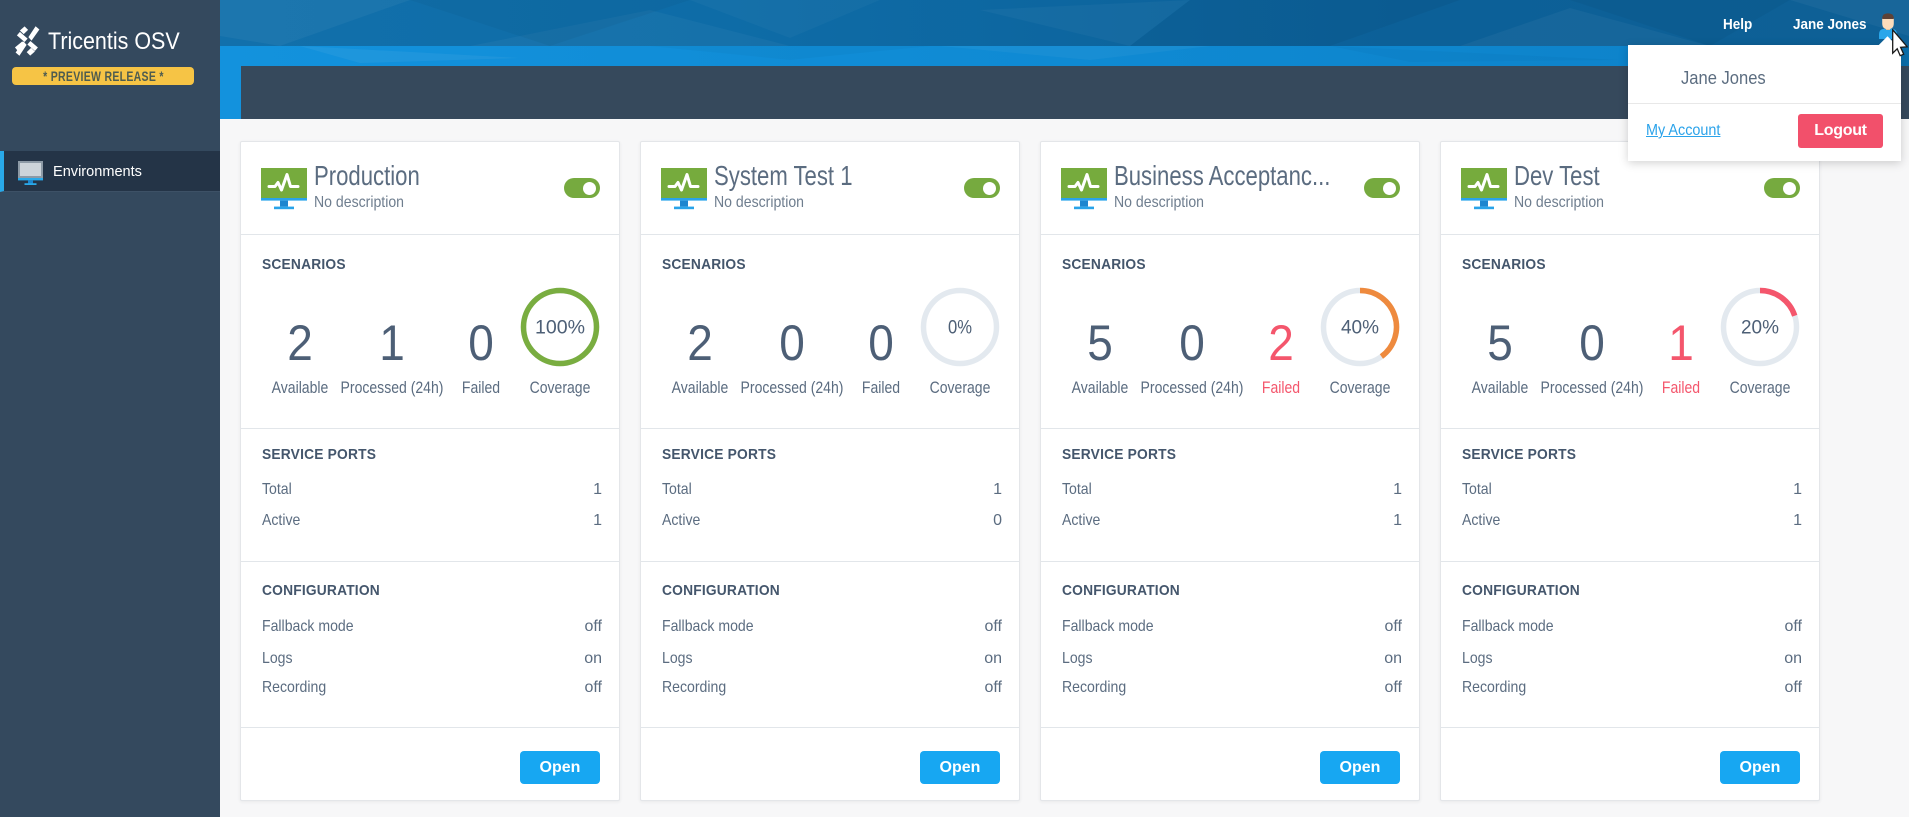  I want to click on svg-text: 0%, so click(960, 328).